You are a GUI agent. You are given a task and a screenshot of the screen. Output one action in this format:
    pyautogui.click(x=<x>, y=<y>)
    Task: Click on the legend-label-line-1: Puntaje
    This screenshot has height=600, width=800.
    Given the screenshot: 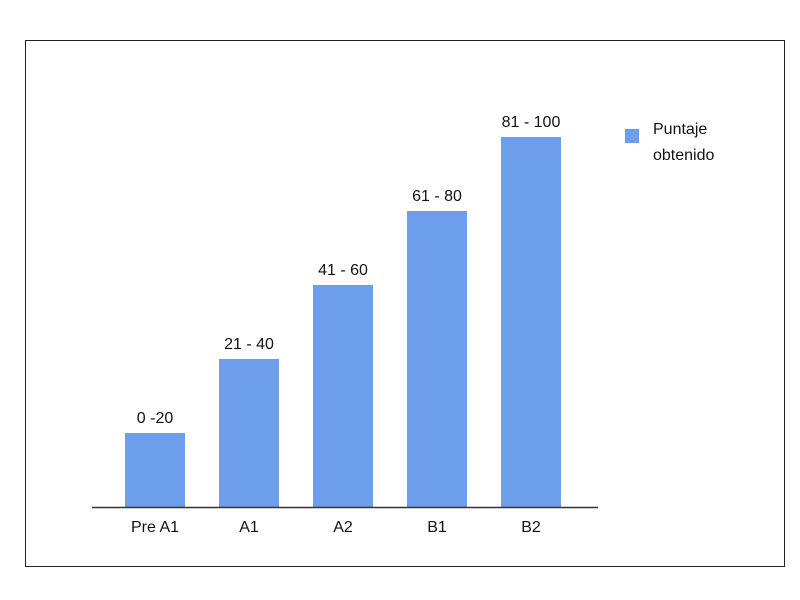 What is the action you would take?
    pyautogui.click(x=680, y=129)
    